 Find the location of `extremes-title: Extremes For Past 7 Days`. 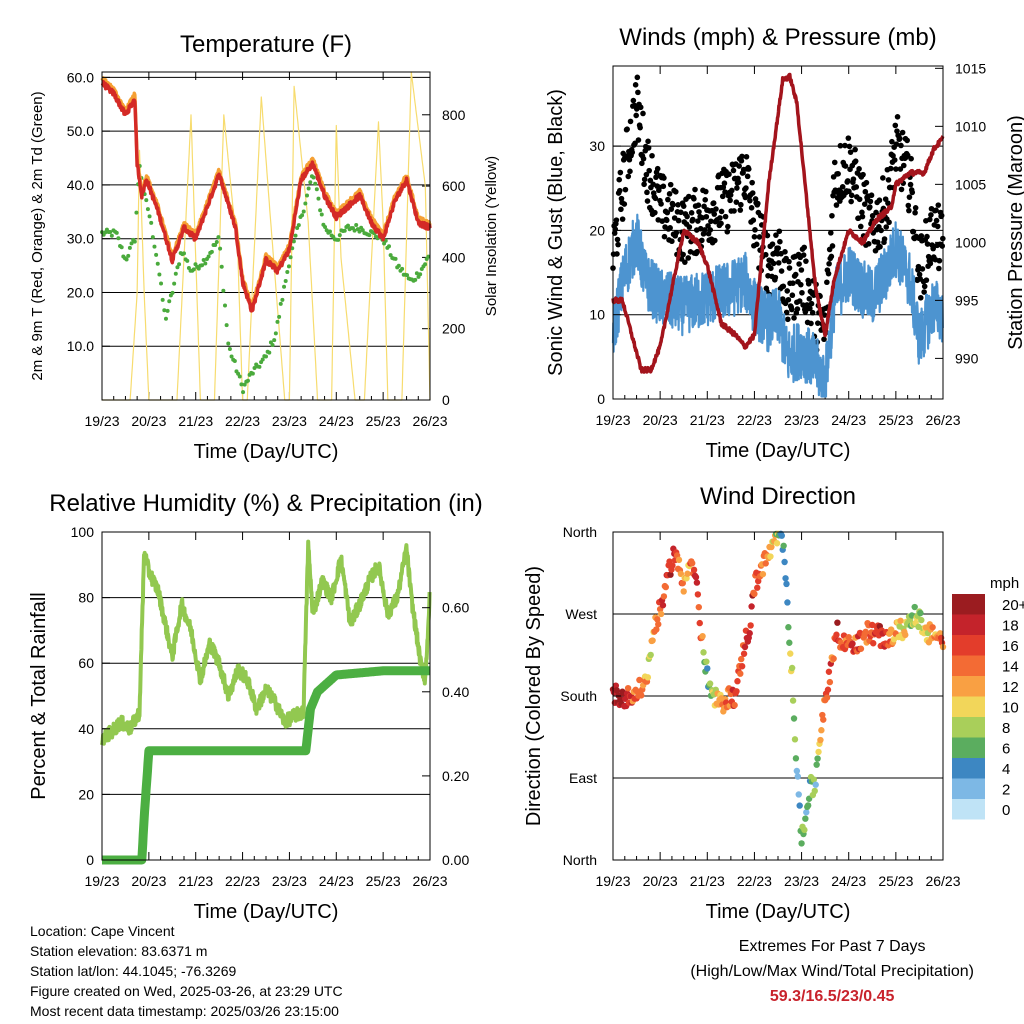

extremes-title: Extremes For Past 7 Days is located at coordinates (832, 946).